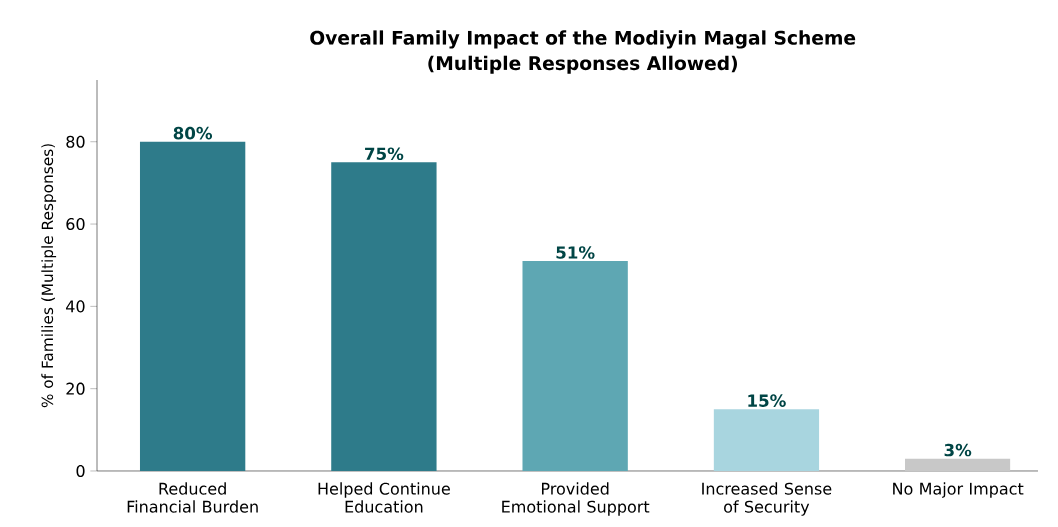  Describe the element at coordinates (80, 471) in the screenshot. I see `y-tick-label: 0` at that location.